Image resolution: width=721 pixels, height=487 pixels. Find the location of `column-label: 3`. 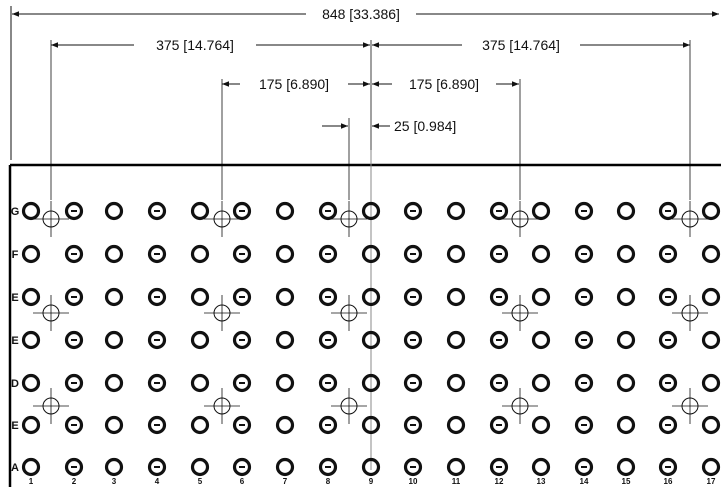

column-label: 3 is located at coordinates (114, 481).